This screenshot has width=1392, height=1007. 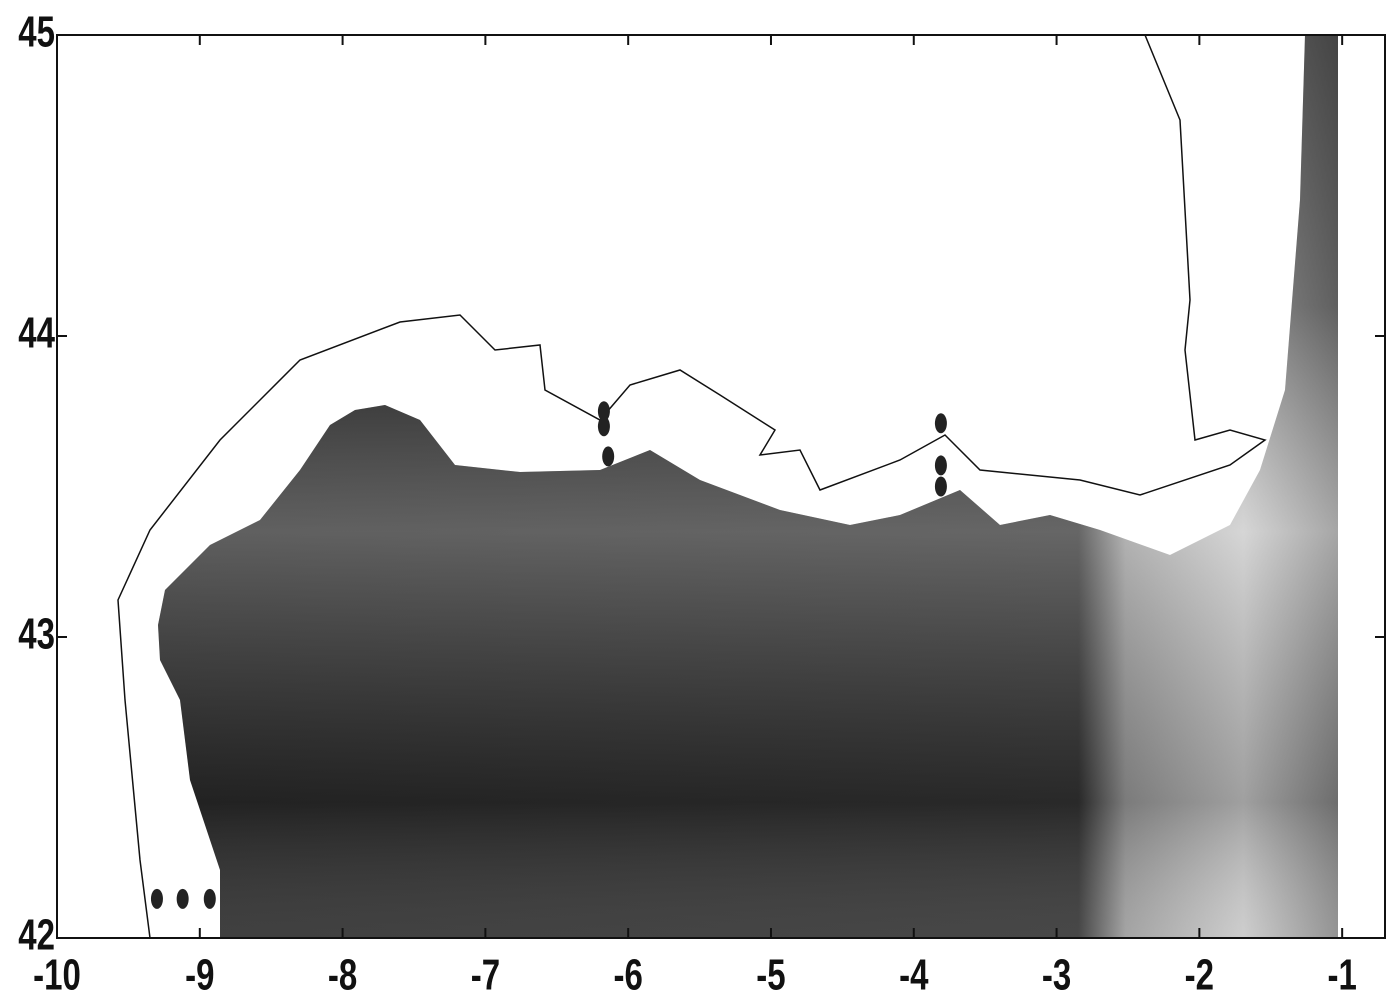 I want to click on x-tick-label: -8, so click(x=342, y=975).